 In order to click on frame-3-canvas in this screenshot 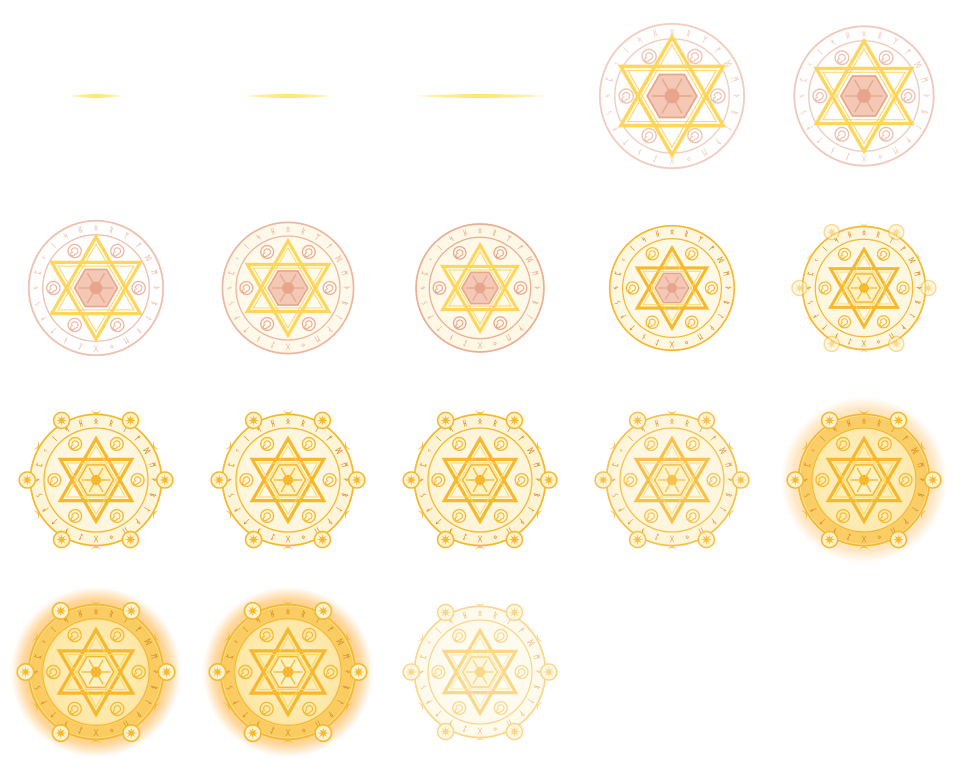, I will do `click(480, 96)`.